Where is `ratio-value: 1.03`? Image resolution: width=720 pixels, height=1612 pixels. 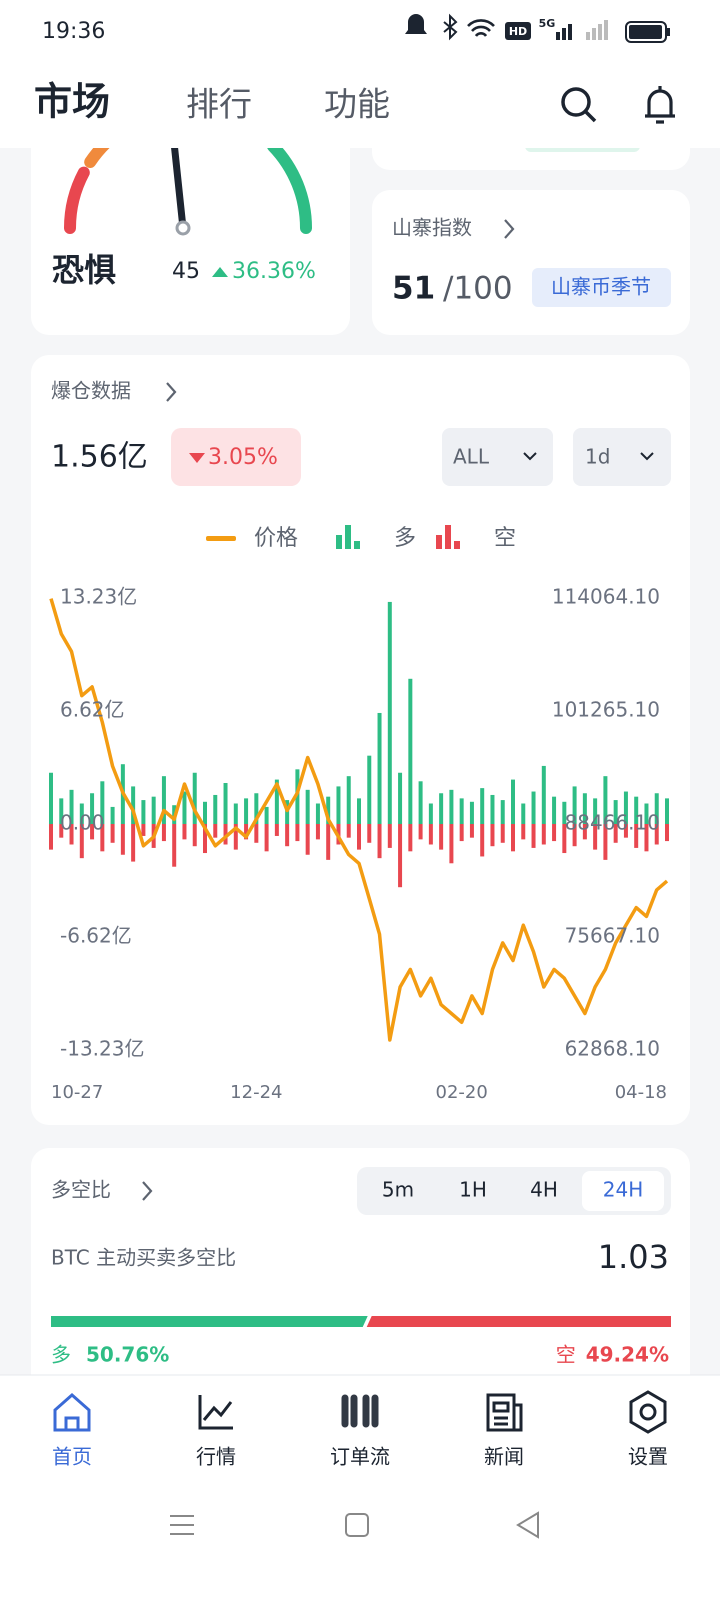
ratio-value: 1.03 is located at coordinates (633, 1257).